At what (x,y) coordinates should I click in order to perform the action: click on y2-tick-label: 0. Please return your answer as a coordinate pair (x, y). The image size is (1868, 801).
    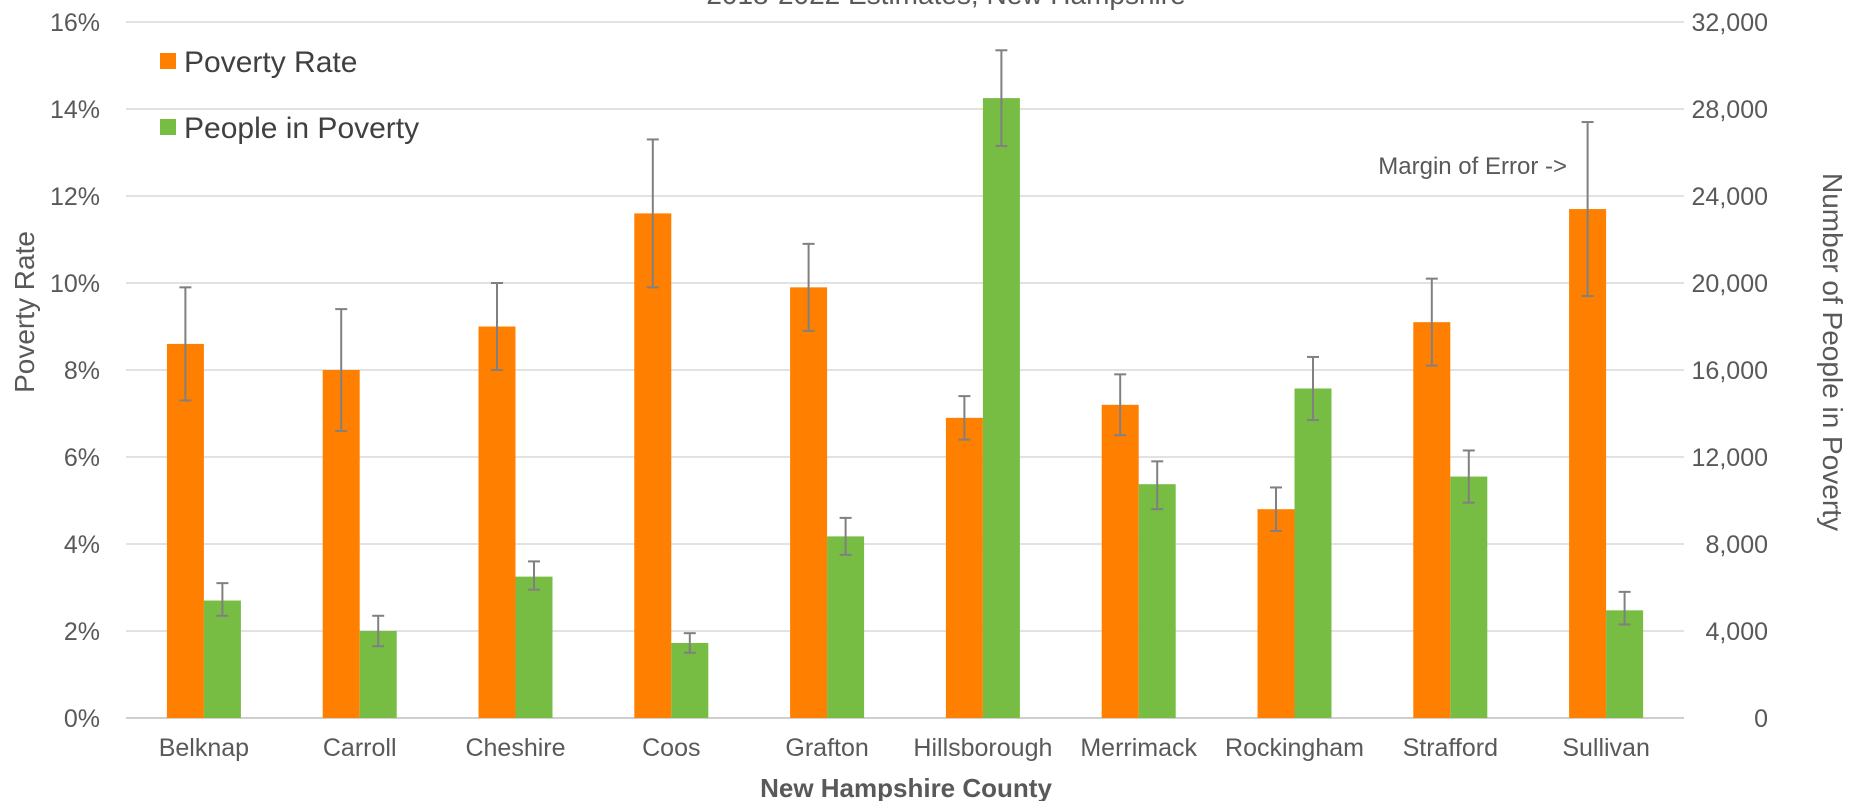
    Looking at the image, I should click on (1761, 719).